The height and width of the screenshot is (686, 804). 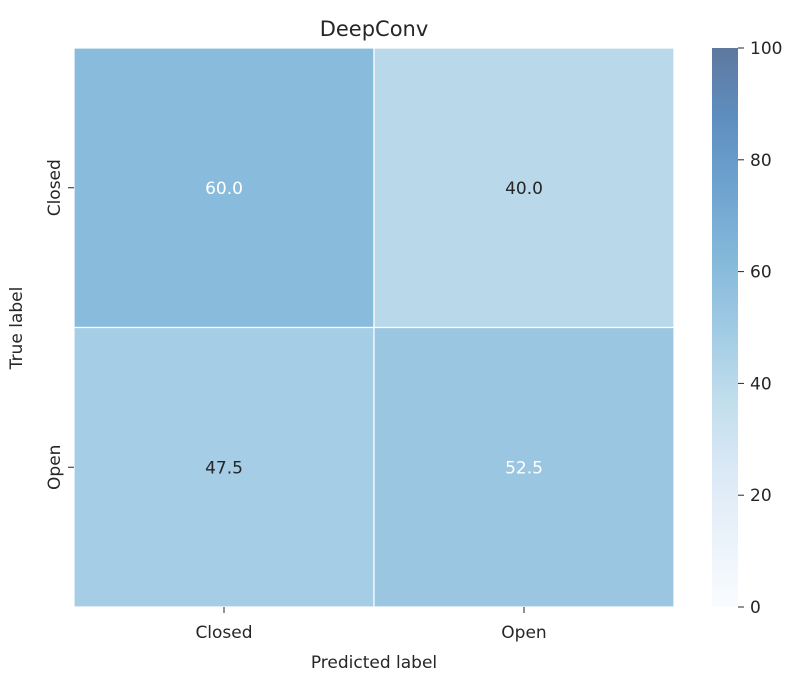 What do you see at coordinates (761, 161) in the screenshot?
I see `colorbar-tick-label: 80` at bounding box center [761, 161].